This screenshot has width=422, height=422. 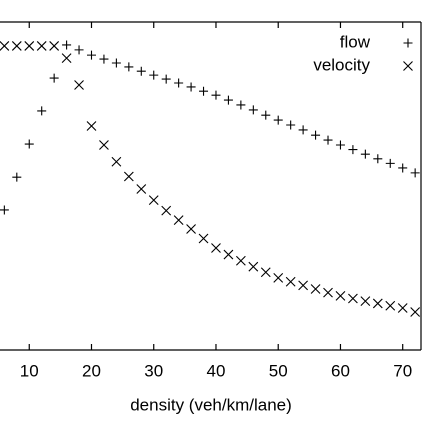 I want to click on x-tick-label: 50, so click(x=278, y=370).